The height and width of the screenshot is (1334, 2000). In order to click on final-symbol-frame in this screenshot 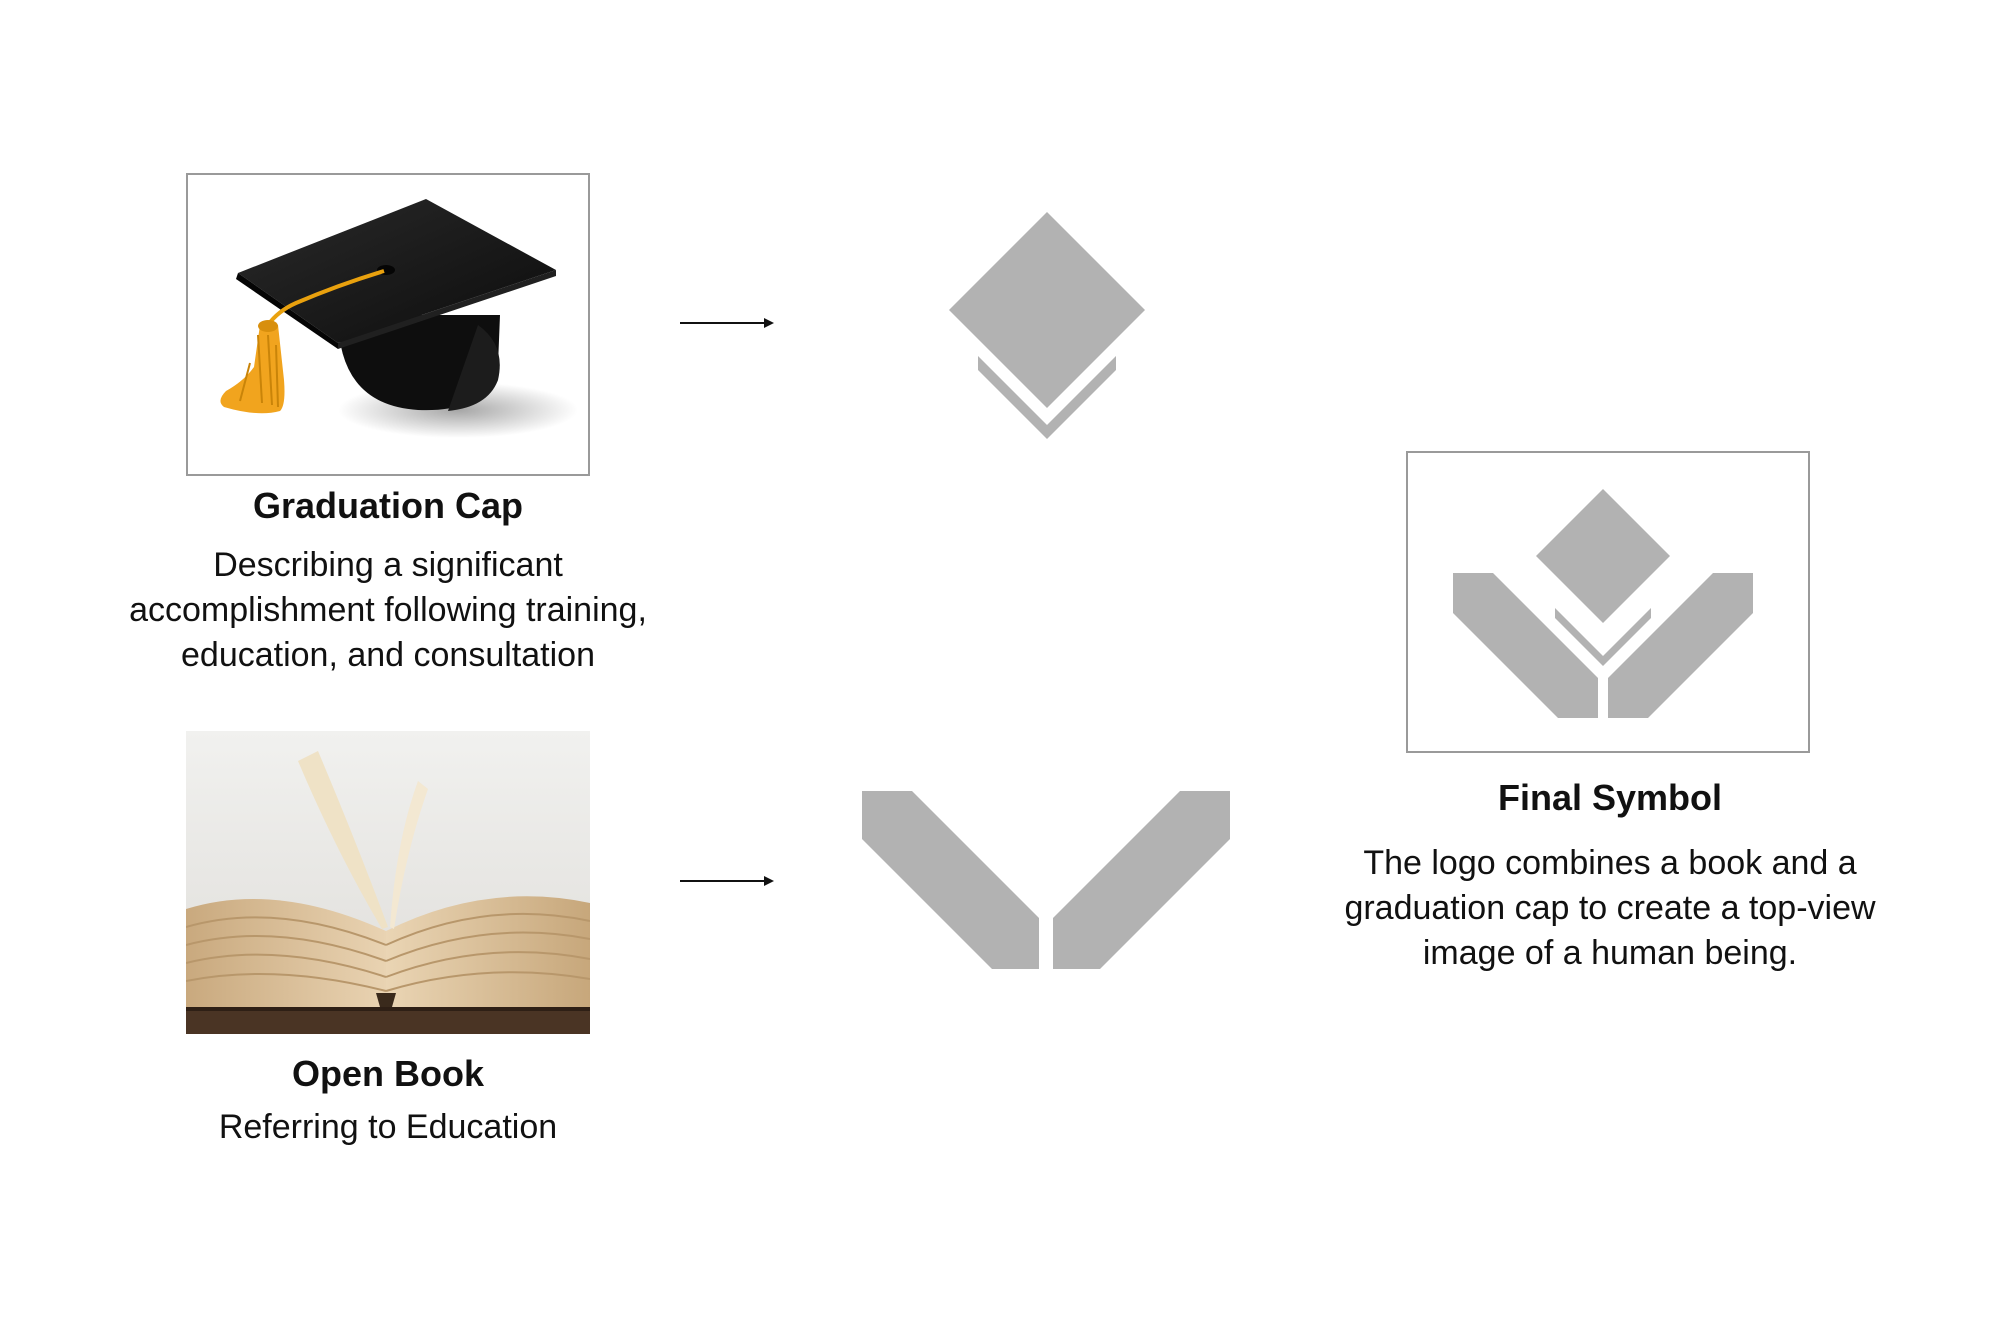, I will do `click(1608, 602)`.